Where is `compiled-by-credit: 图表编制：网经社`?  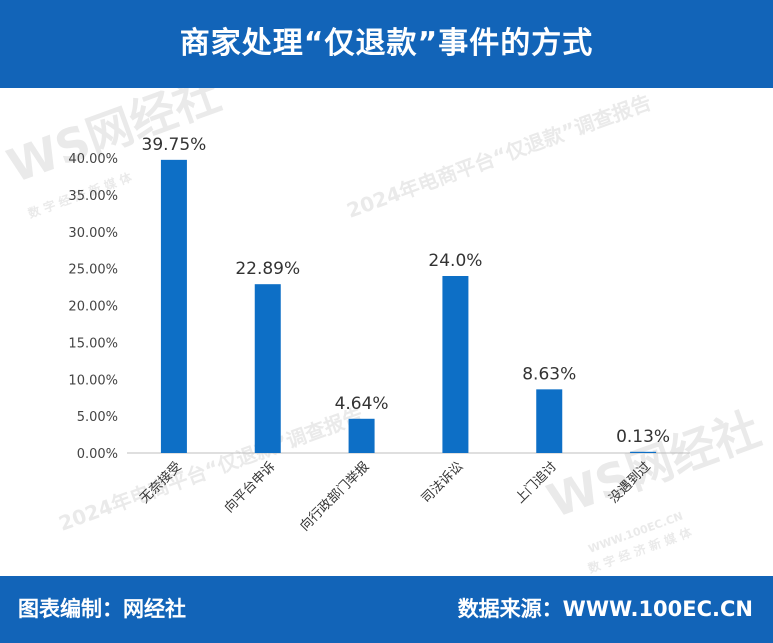 compiled-by-credit: 图表编制：网经社 is located at coordinates (102, 609).